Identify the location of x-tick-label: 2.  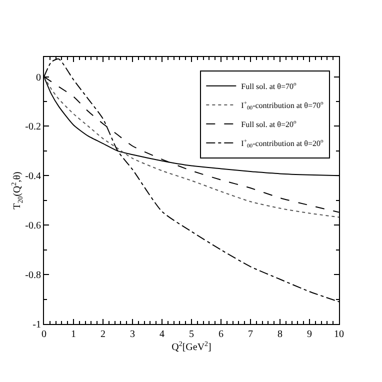
(103, 334).